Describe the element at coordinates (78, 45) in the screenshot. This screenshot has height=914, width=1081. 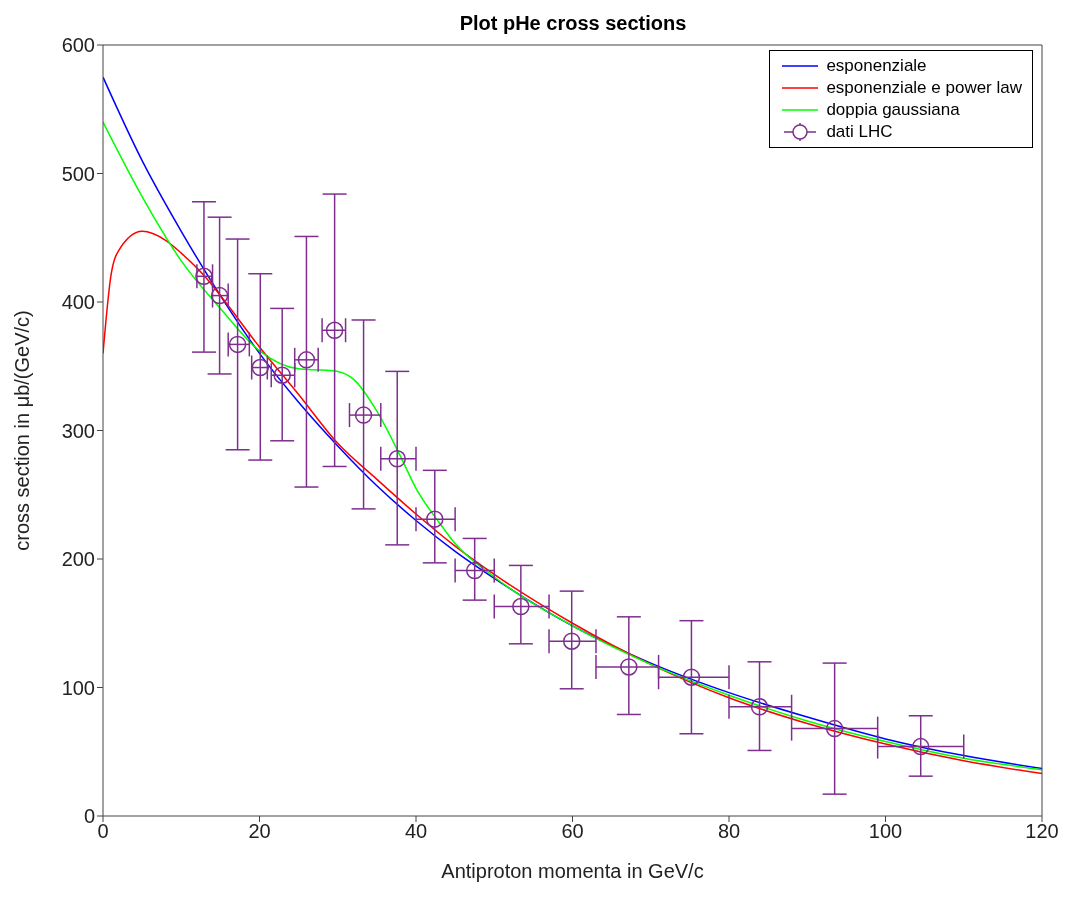
I see `y-tick-label: 600` at that location.